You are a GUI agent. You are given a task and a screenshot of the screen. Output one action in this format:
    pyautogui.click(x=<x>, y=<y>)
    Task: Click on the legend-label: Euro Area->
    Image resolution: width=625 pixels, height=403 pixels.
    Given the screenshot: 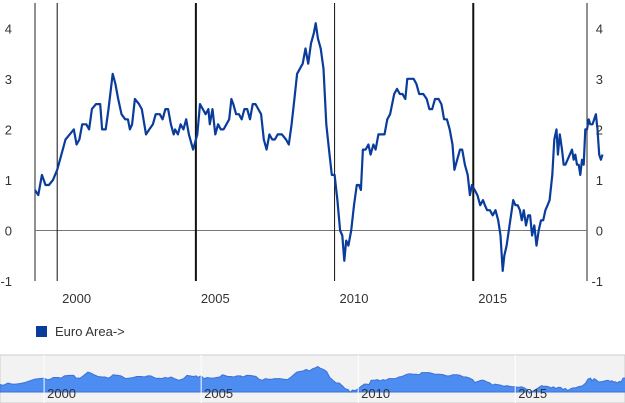 What is the action you would take?
    pyautogui.click(x=90, y=331)
    